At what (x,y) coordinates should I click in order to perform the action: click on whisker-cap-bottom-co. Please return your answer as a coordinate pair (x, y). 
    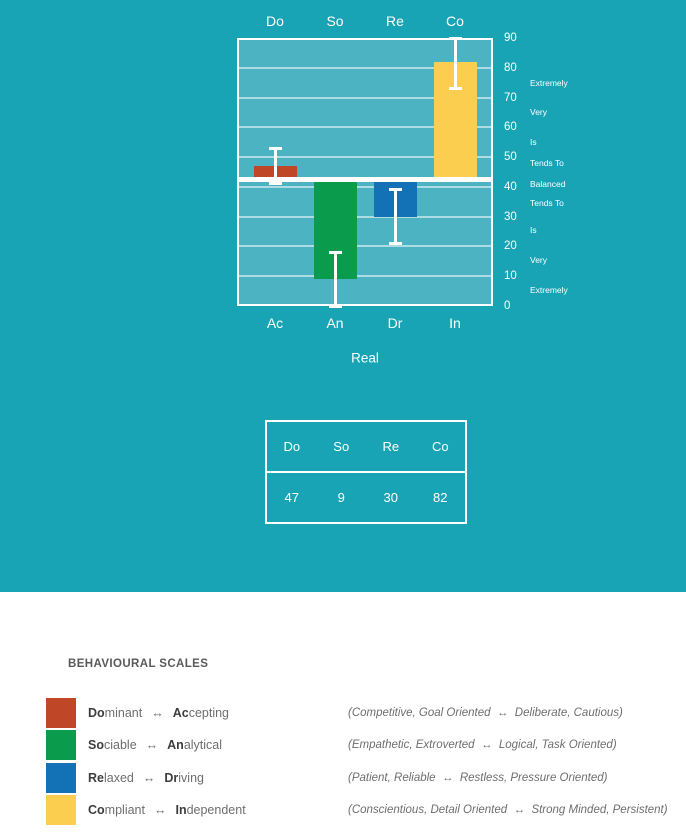
    Looking at the image, I should click on (455, 89).